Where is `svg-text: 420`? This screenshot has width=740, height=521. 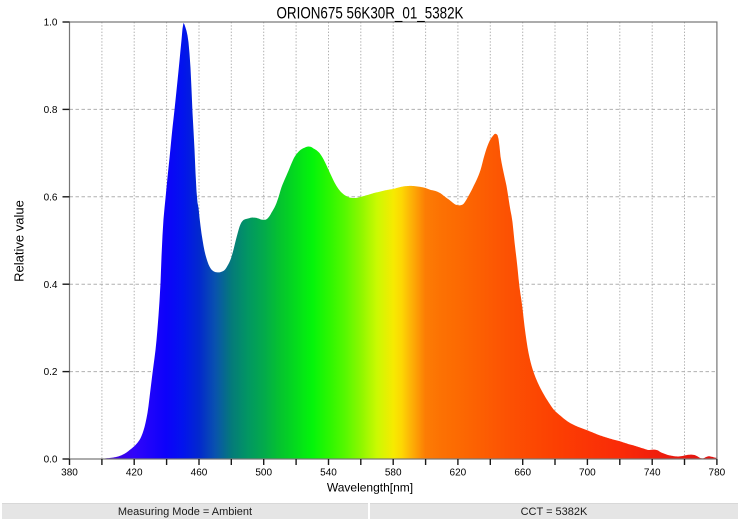
svg-text: 420 is located at coordinates (134, 473).